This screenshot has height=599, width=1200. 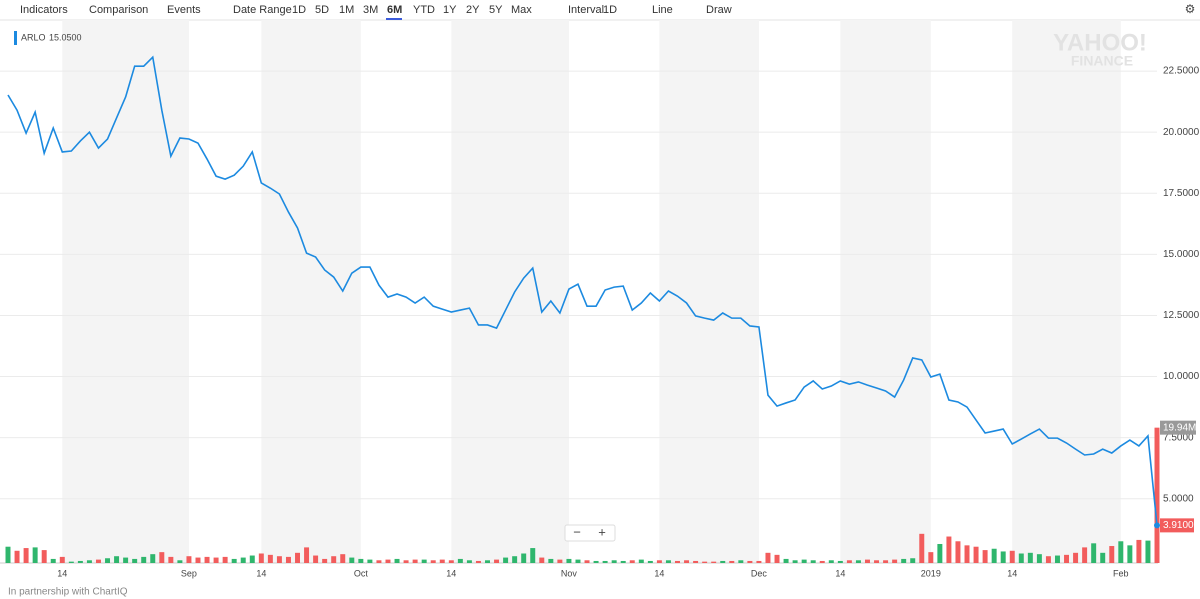 I want to click on toolbar-button: Events, so click(x=184, y=10).